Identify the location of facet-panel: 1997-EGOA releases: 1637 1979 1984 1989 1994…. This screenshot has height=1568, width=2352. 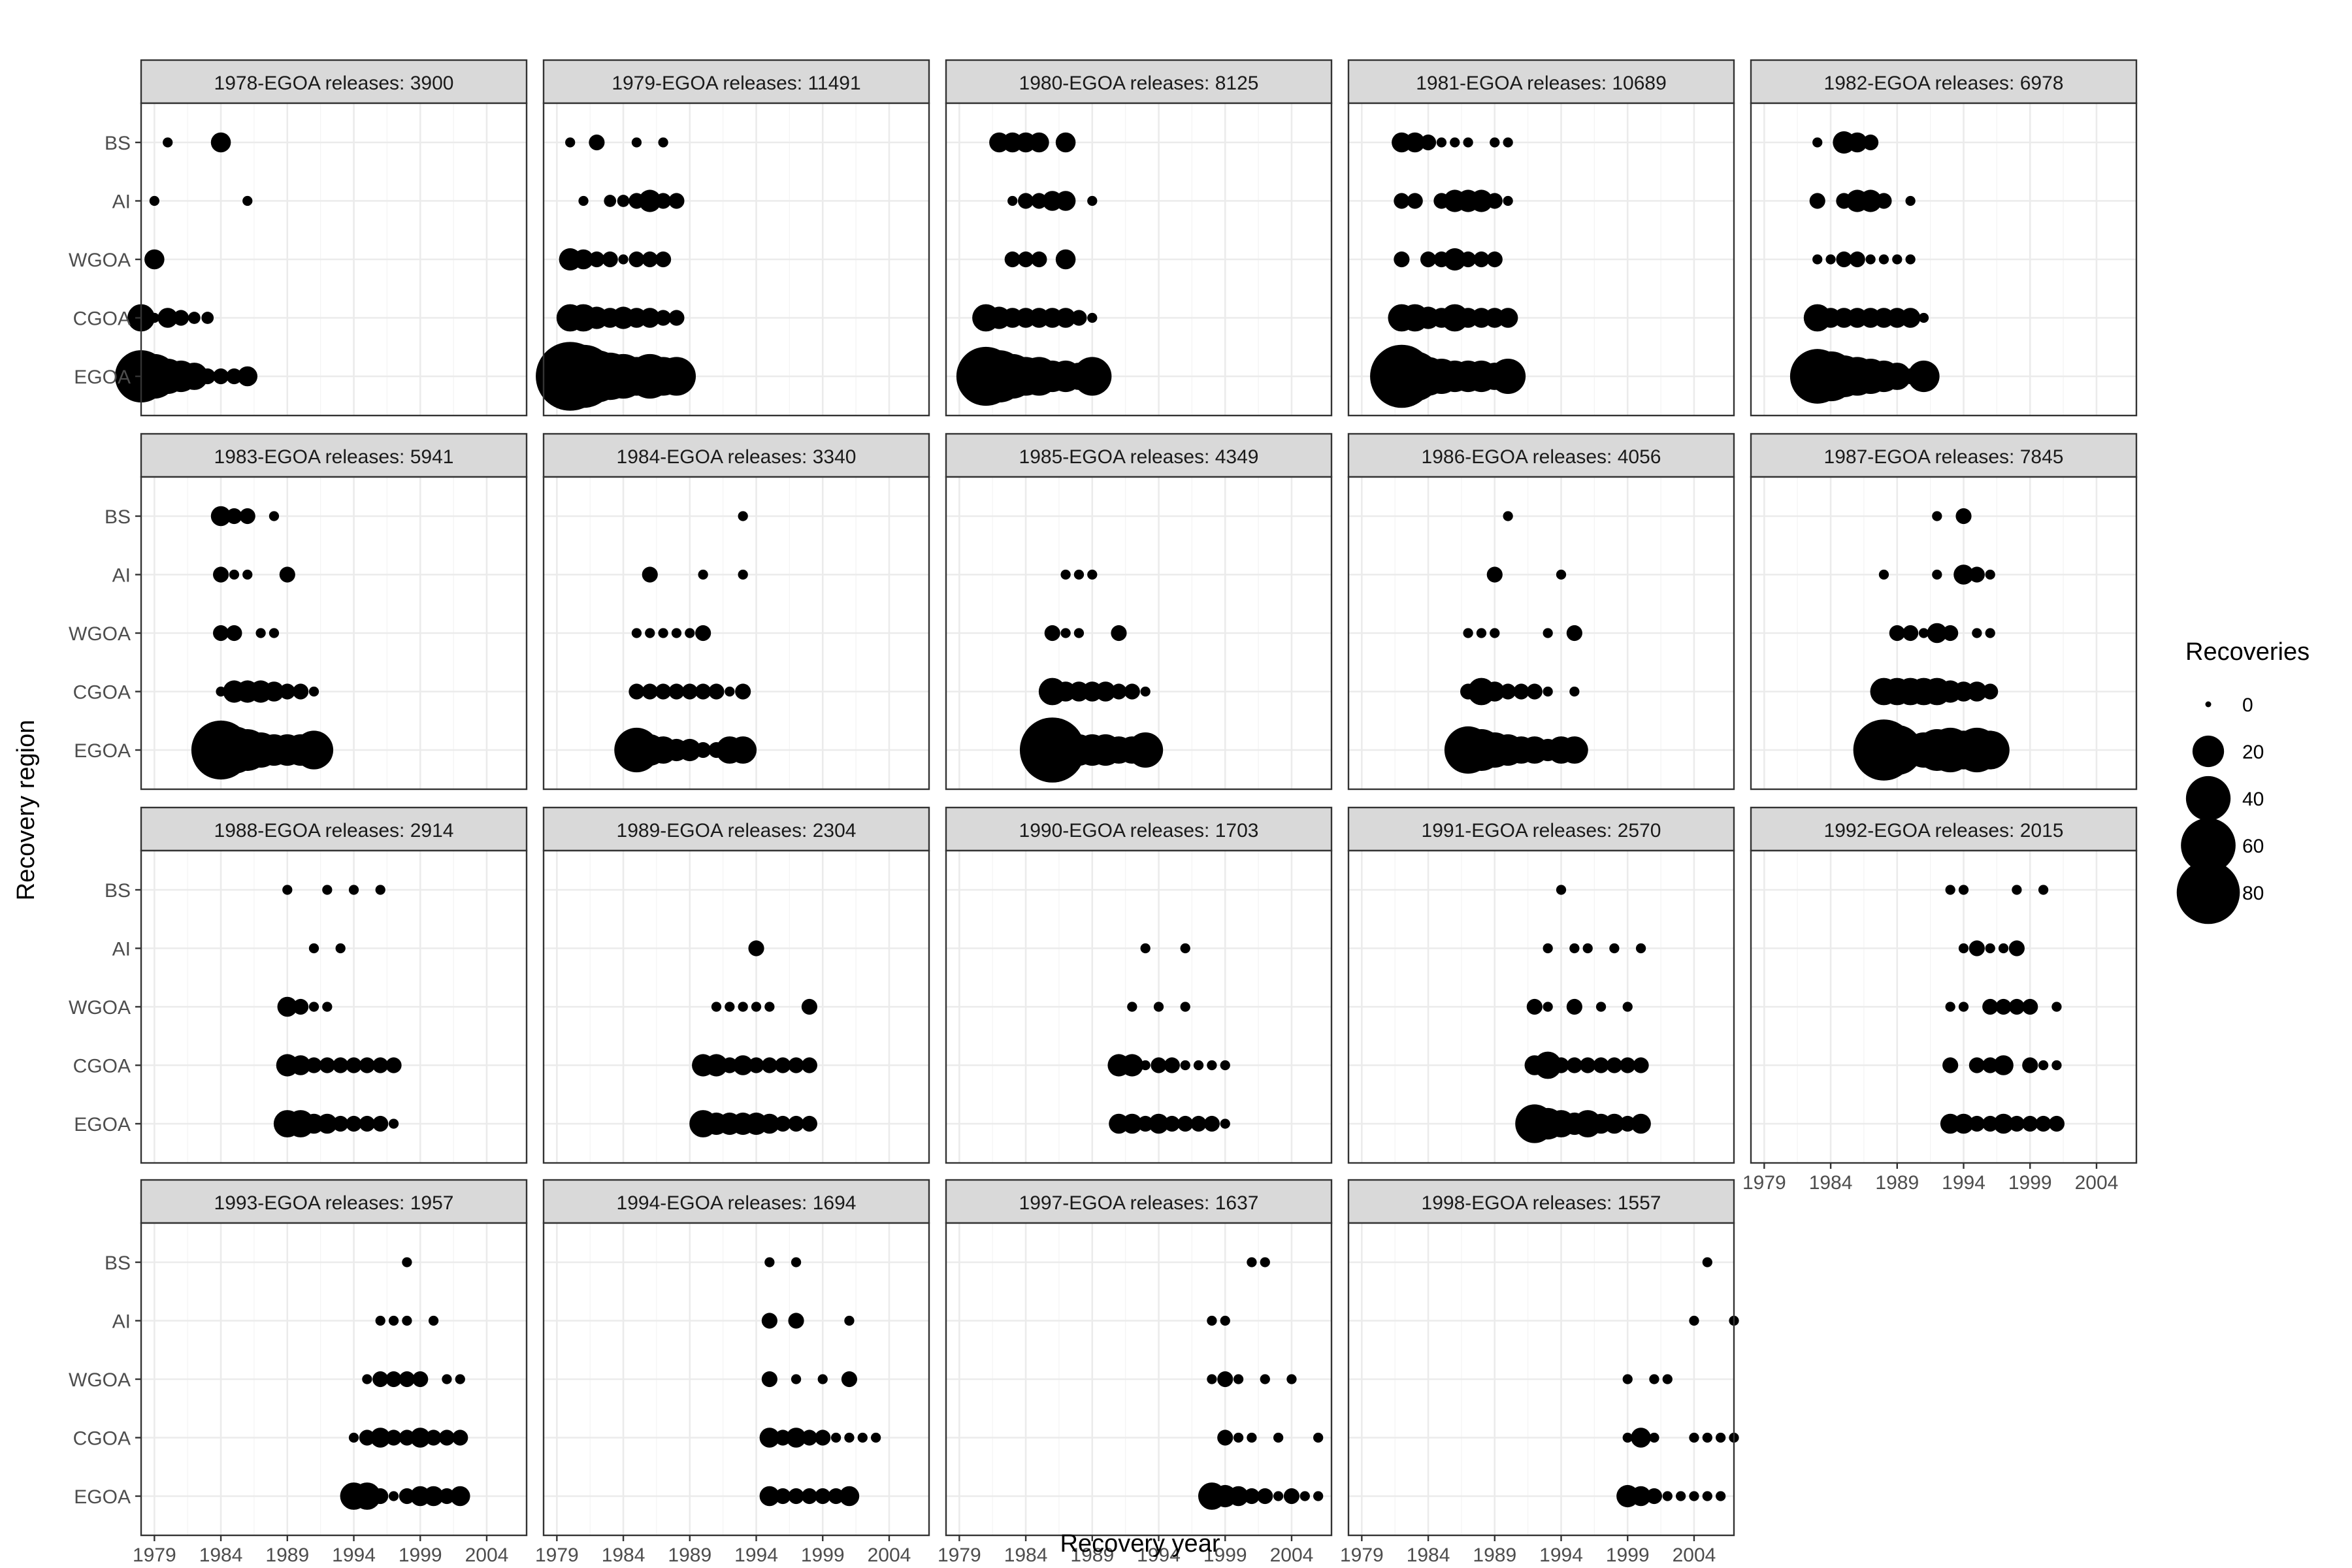
(1135, 1372).